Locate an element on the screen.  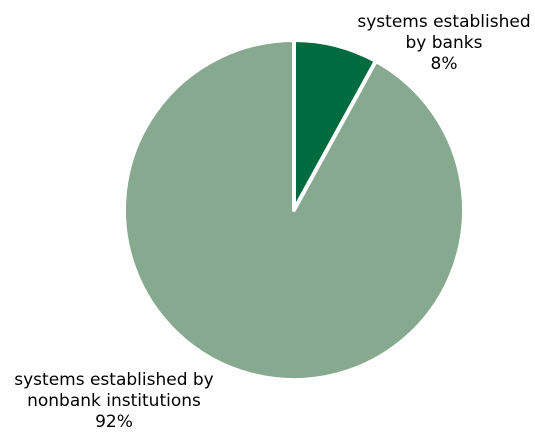
pie-label-banks: systems established by banks 8% is located at coordinates (443, 43).